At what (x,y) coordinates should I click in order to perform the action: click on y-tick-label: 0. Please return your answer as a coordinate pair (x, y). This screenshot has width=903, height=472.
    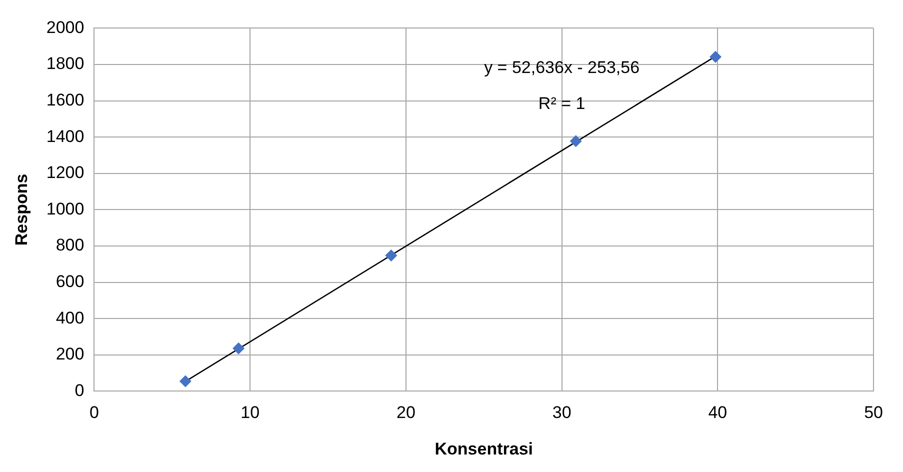
    Looking at the image, I should click on (79, 390).